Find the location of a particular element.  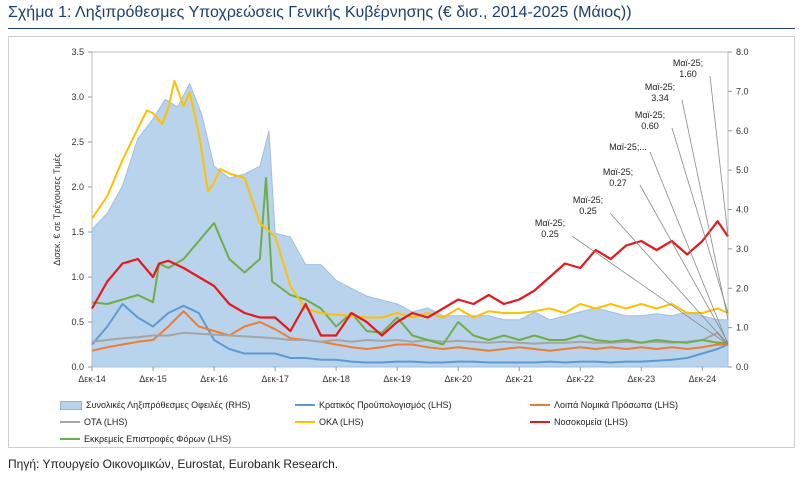

annotation-label-legal: Μαϊ-25; is located at coordinates (588, 200).